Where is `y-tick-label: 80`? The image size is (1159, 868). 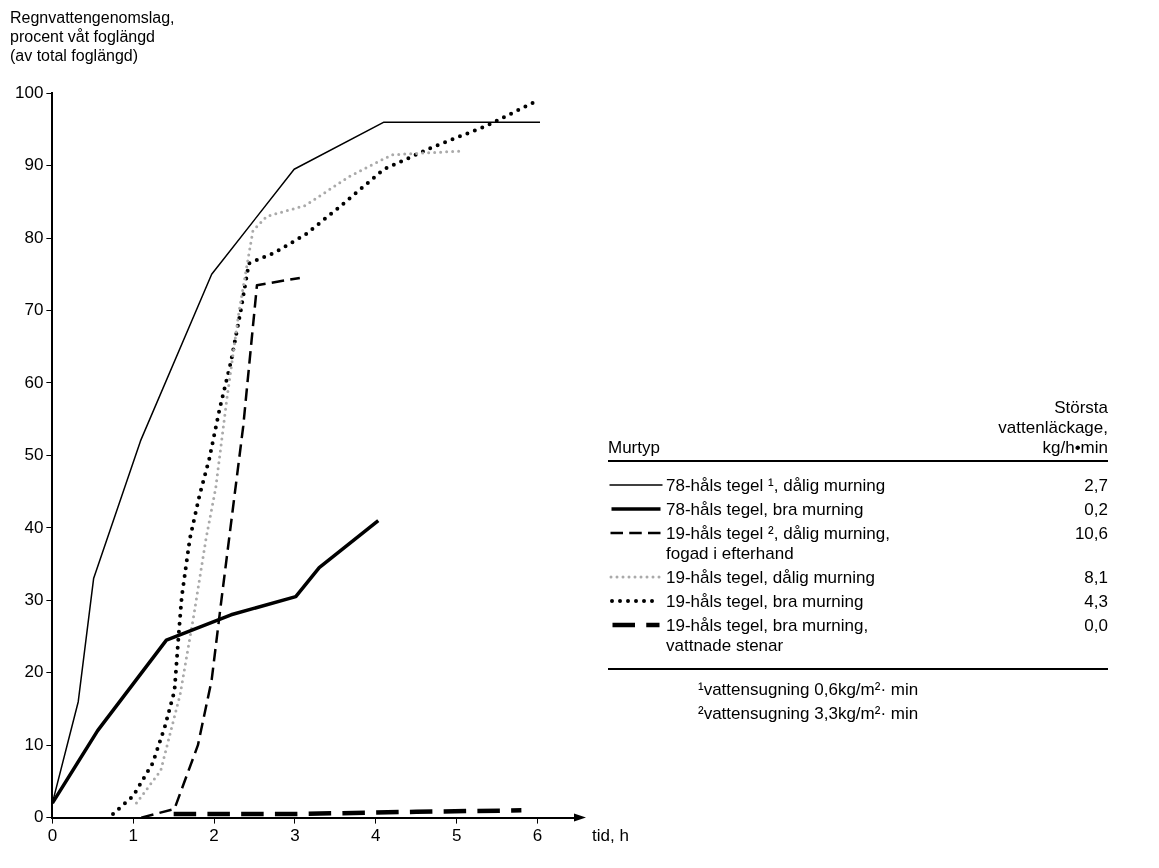
y-tick-label: 80 is located at coordinates (34, 237).